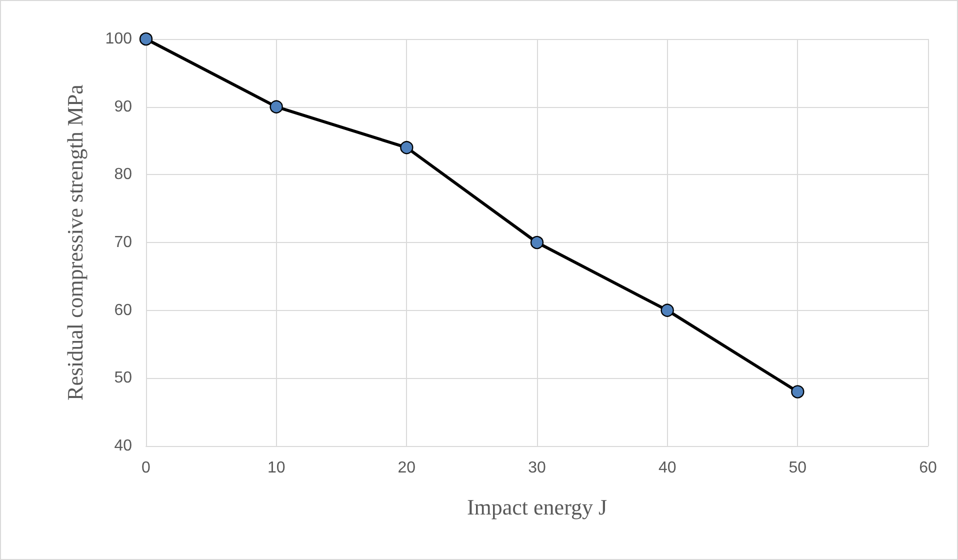 This screenshot has height=560, width=958. Describe the element at coordinates (407, 468) in the screenshot. I see `x-tick-label: 20` at that location.